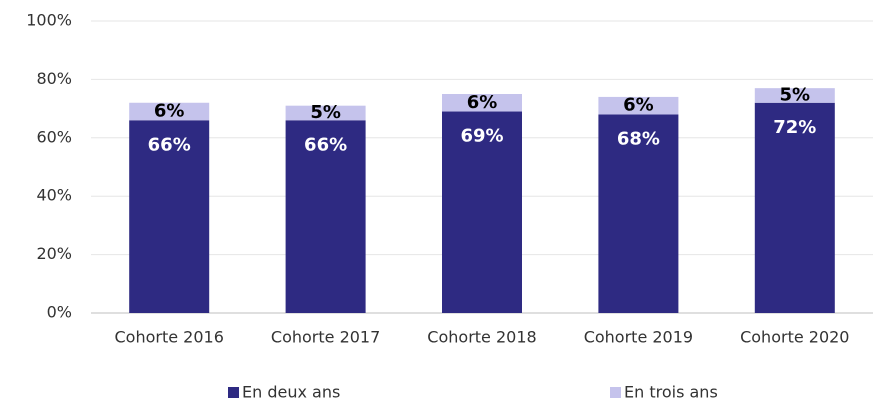 The width and height of the screenshot is (878, 402). Describe the element at coordinates (671, 392) in the screenshot. I see `legend-label: En trois ans` at that location.